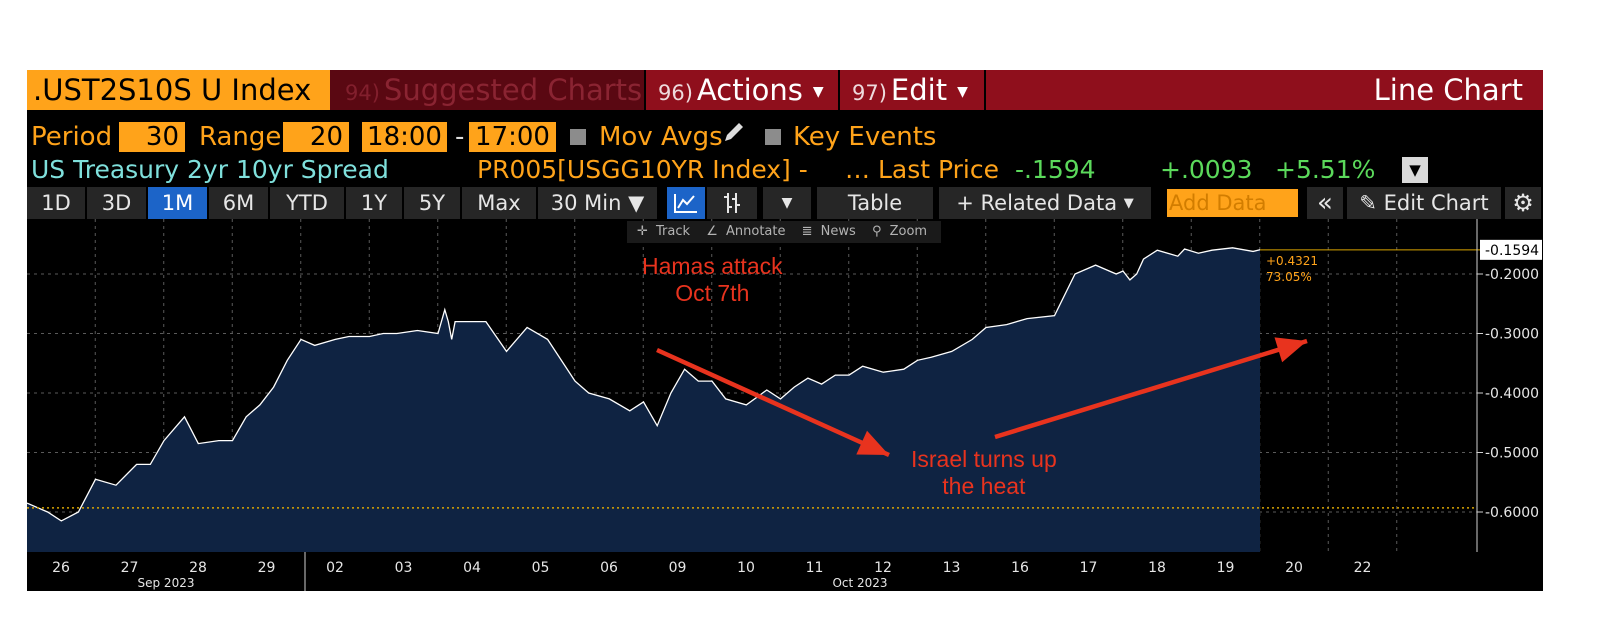 The image size is (1600, 632). I want to click on x-tick-label-1: 27, so click(130, 568).